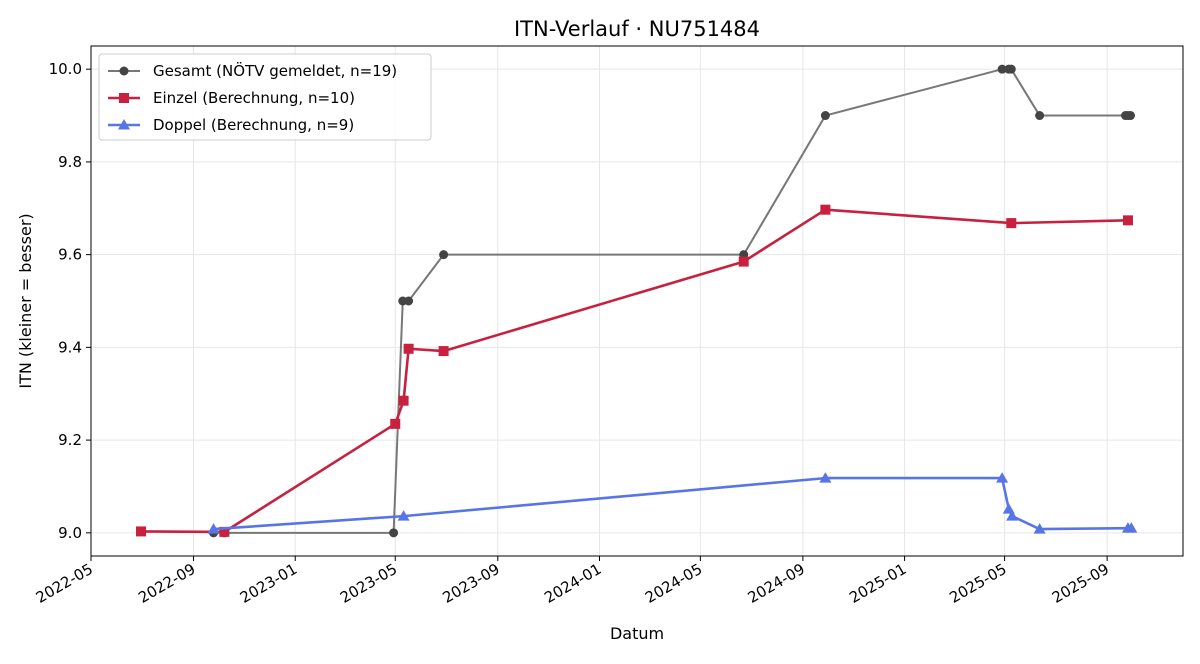 Image resolution: width=1200 pixels, height=664 pixels. I want to click on x-tick-label: 2023-01, so click(268, 583).